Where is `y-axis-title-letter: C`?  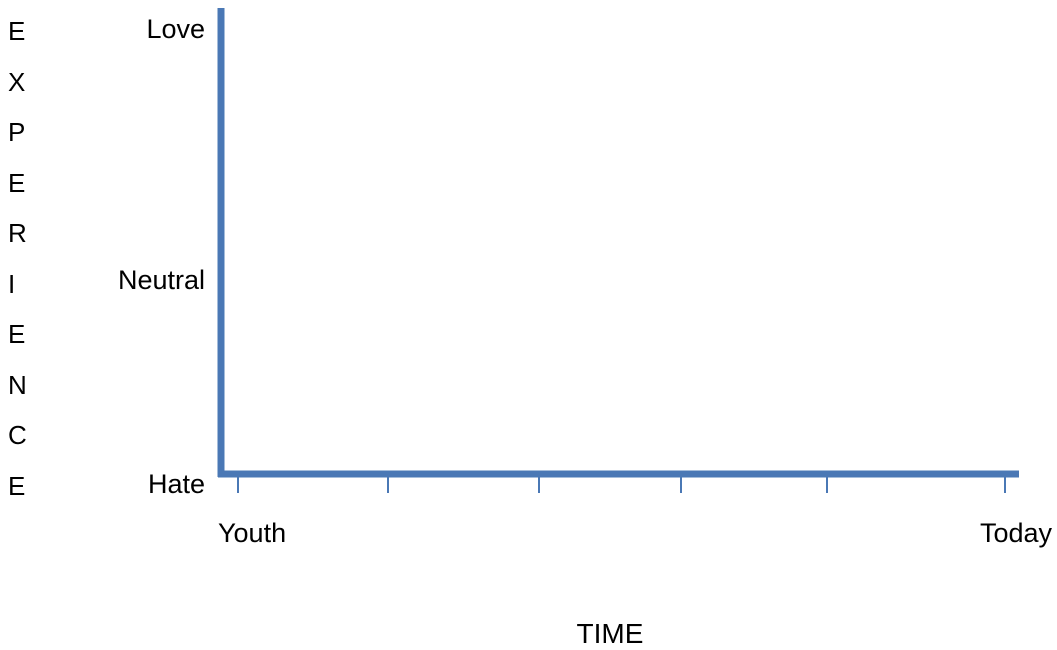 y-axis-title-letter: C is located at coordinates (17, 435).